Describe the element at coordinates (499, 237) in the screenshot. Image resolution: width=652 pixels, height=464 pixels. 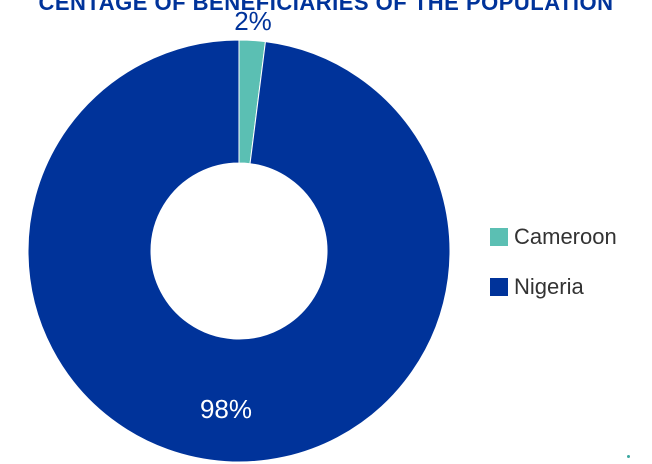
I see `legend-swatch-cameroon` at that location.